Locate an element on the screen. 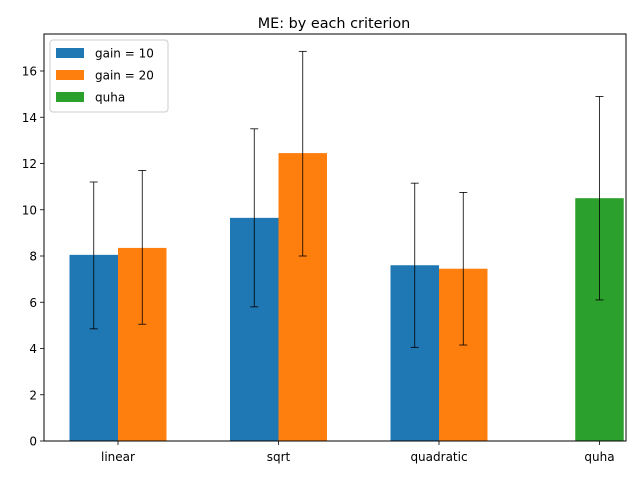 The height and width of the screenshot is (480, 640). y-tick-label-12: 12 is located at coordinates (29, 164).